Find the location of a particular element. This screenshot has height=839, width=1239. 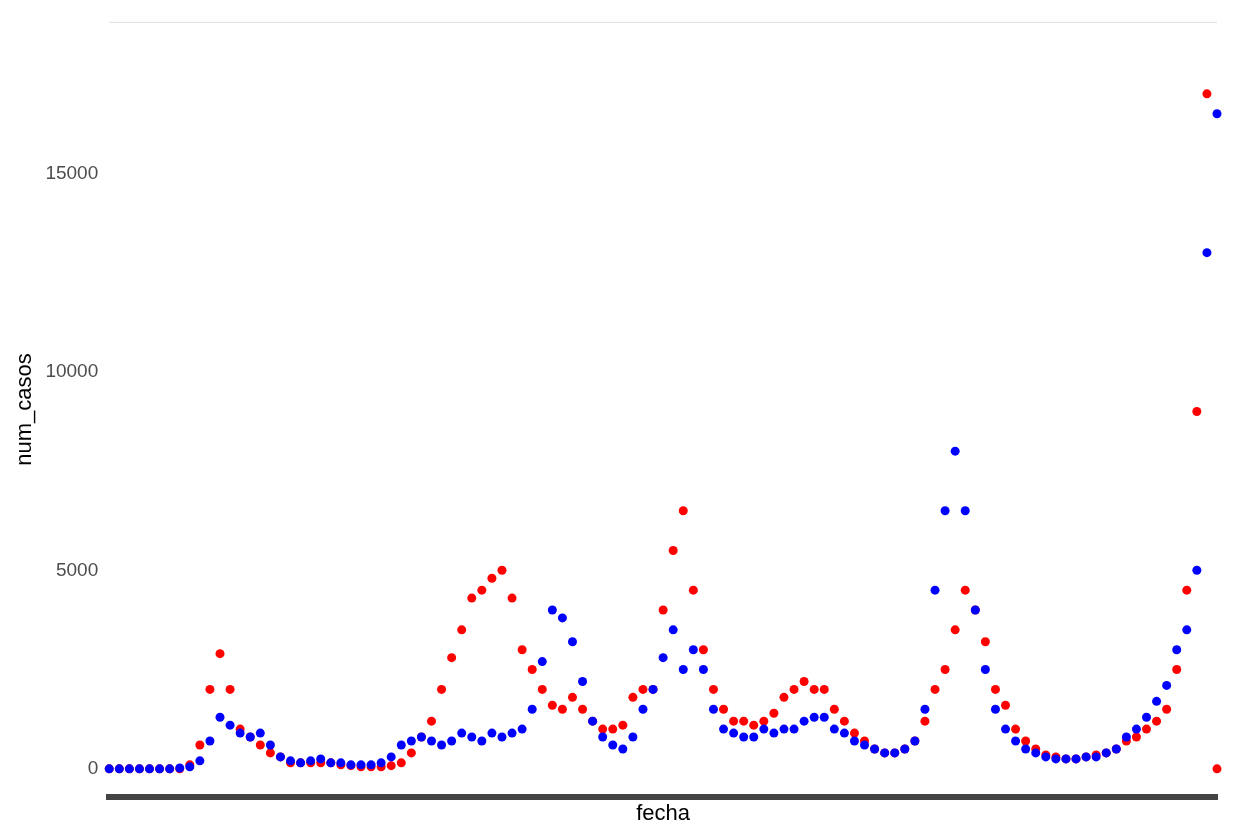

y-tick-label: 5000 is located at coordinates (77, 569).